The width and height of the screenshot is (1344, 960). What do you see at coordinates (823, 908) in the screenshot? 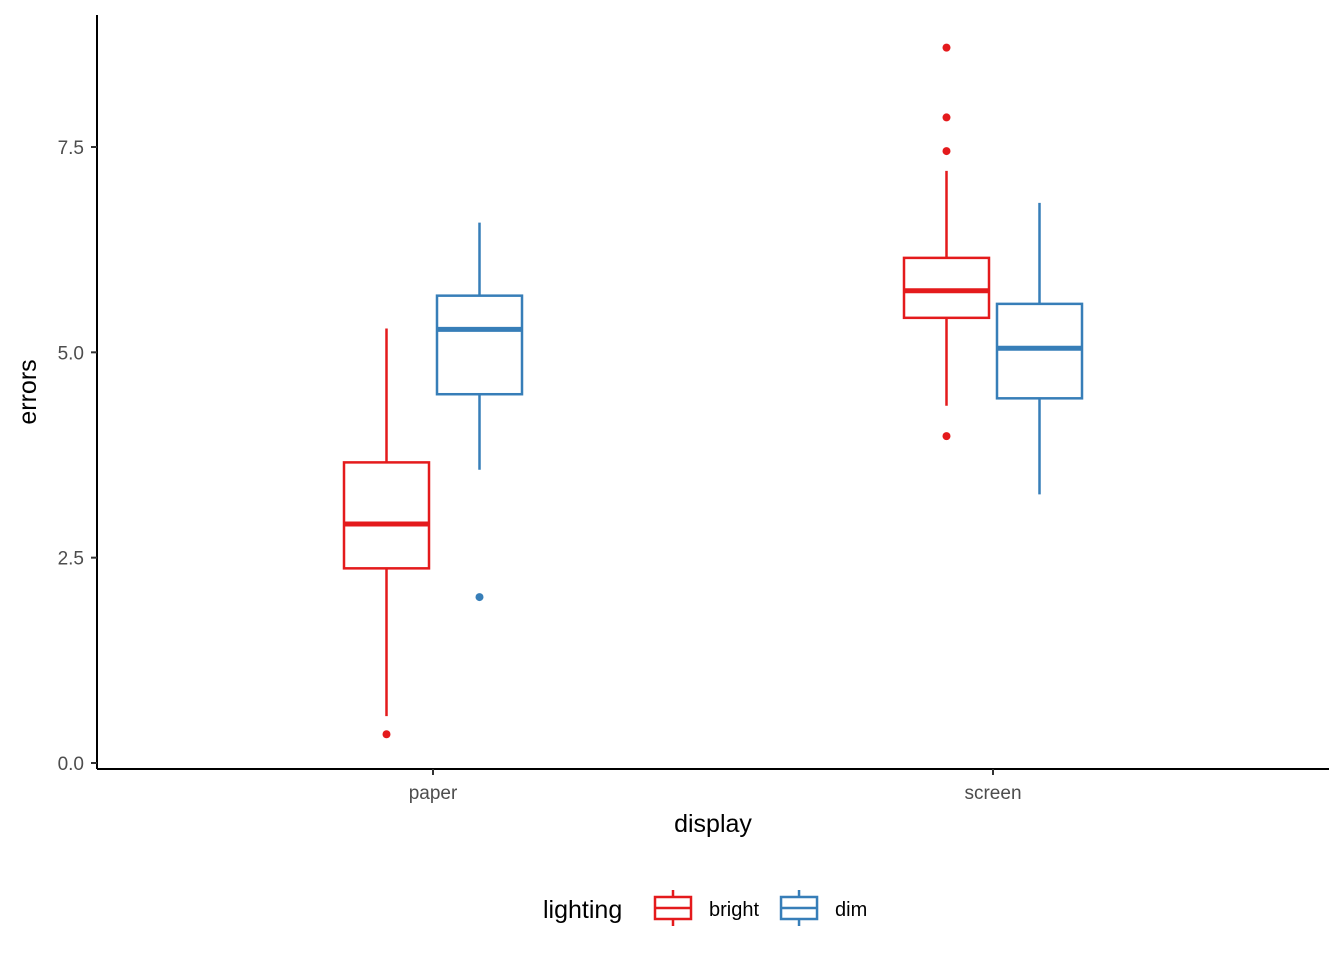
I see `legend-entry-dim: dim` at bounding box center [823, 908].